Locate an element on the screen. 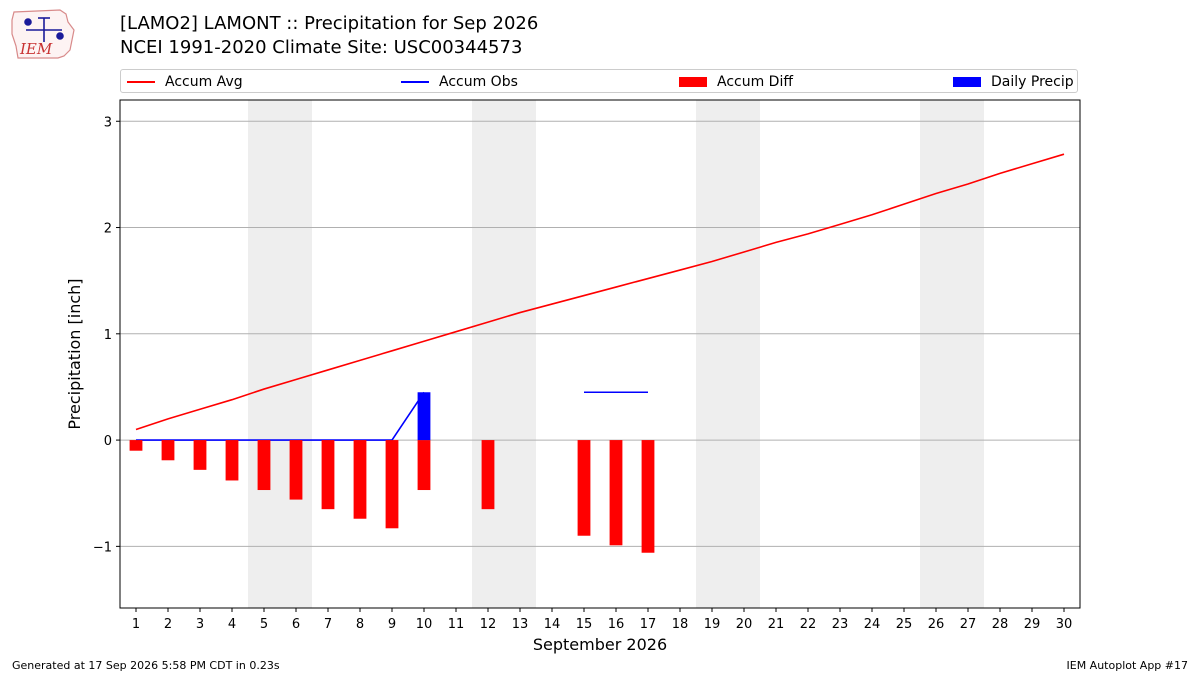  legend-label-accum-diff: Accum Diff is located at coordinates (755, 82).